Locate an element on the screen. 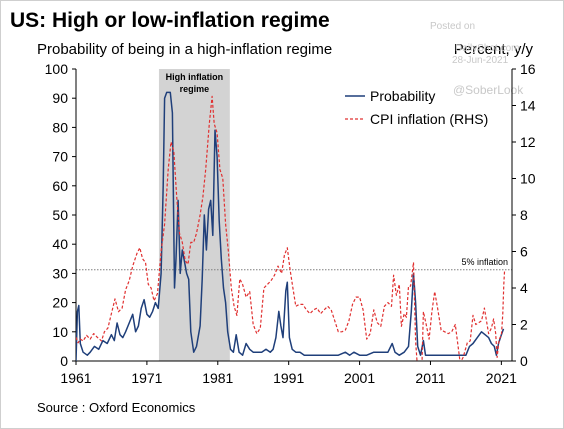 This screenshot has width=564, height=429. legend-cpi-label: CPI inflation (RHS) is located at coordinates (429, 119).